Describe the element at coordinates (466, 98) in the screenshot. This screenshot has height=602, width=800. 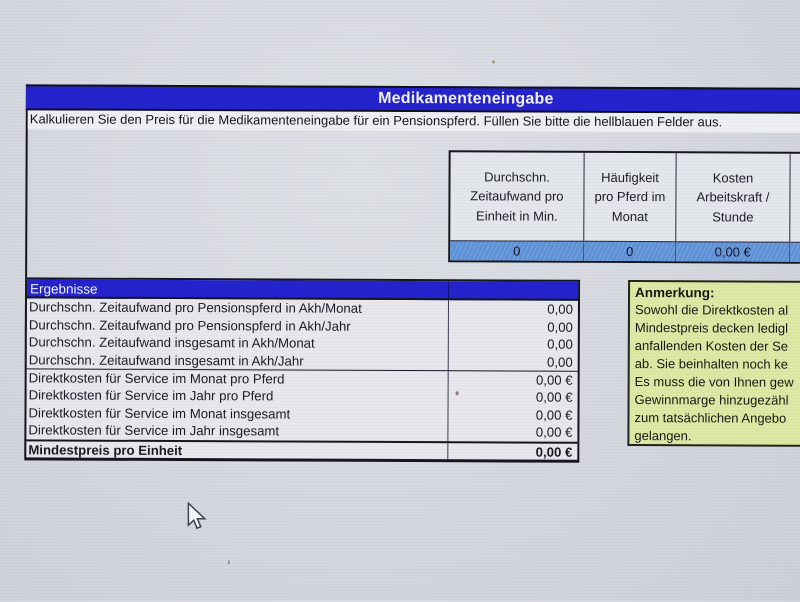
I see `page-title: Medikamenteneingabe` at that location.